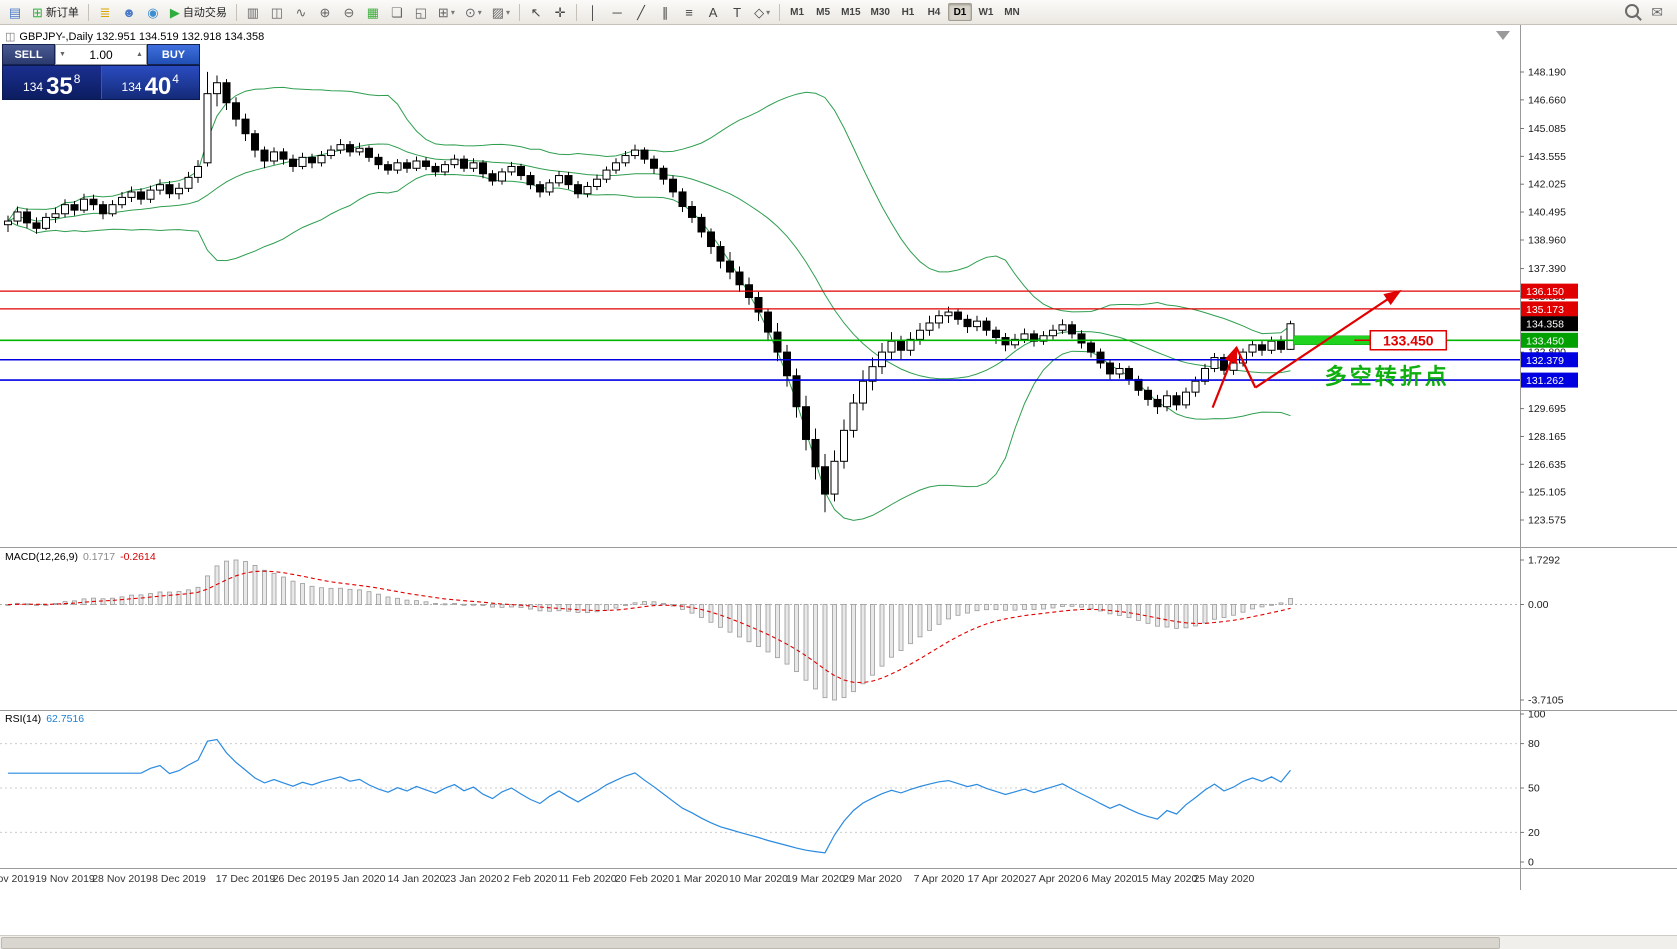  What do you see at coordinates (797, 12) in the screenshot?
I see `timeframe-m1: M1` at bounding box center [797, 12].